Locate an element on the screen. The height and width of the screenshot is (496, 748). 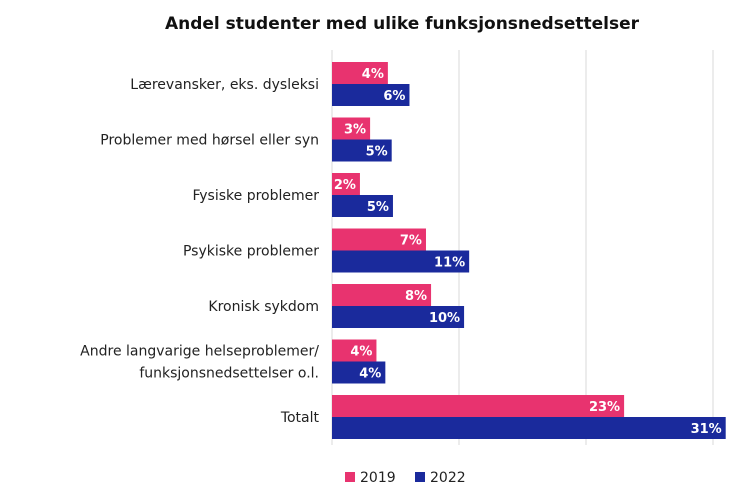
data-label: 11% is located at coordinates (449, 263).